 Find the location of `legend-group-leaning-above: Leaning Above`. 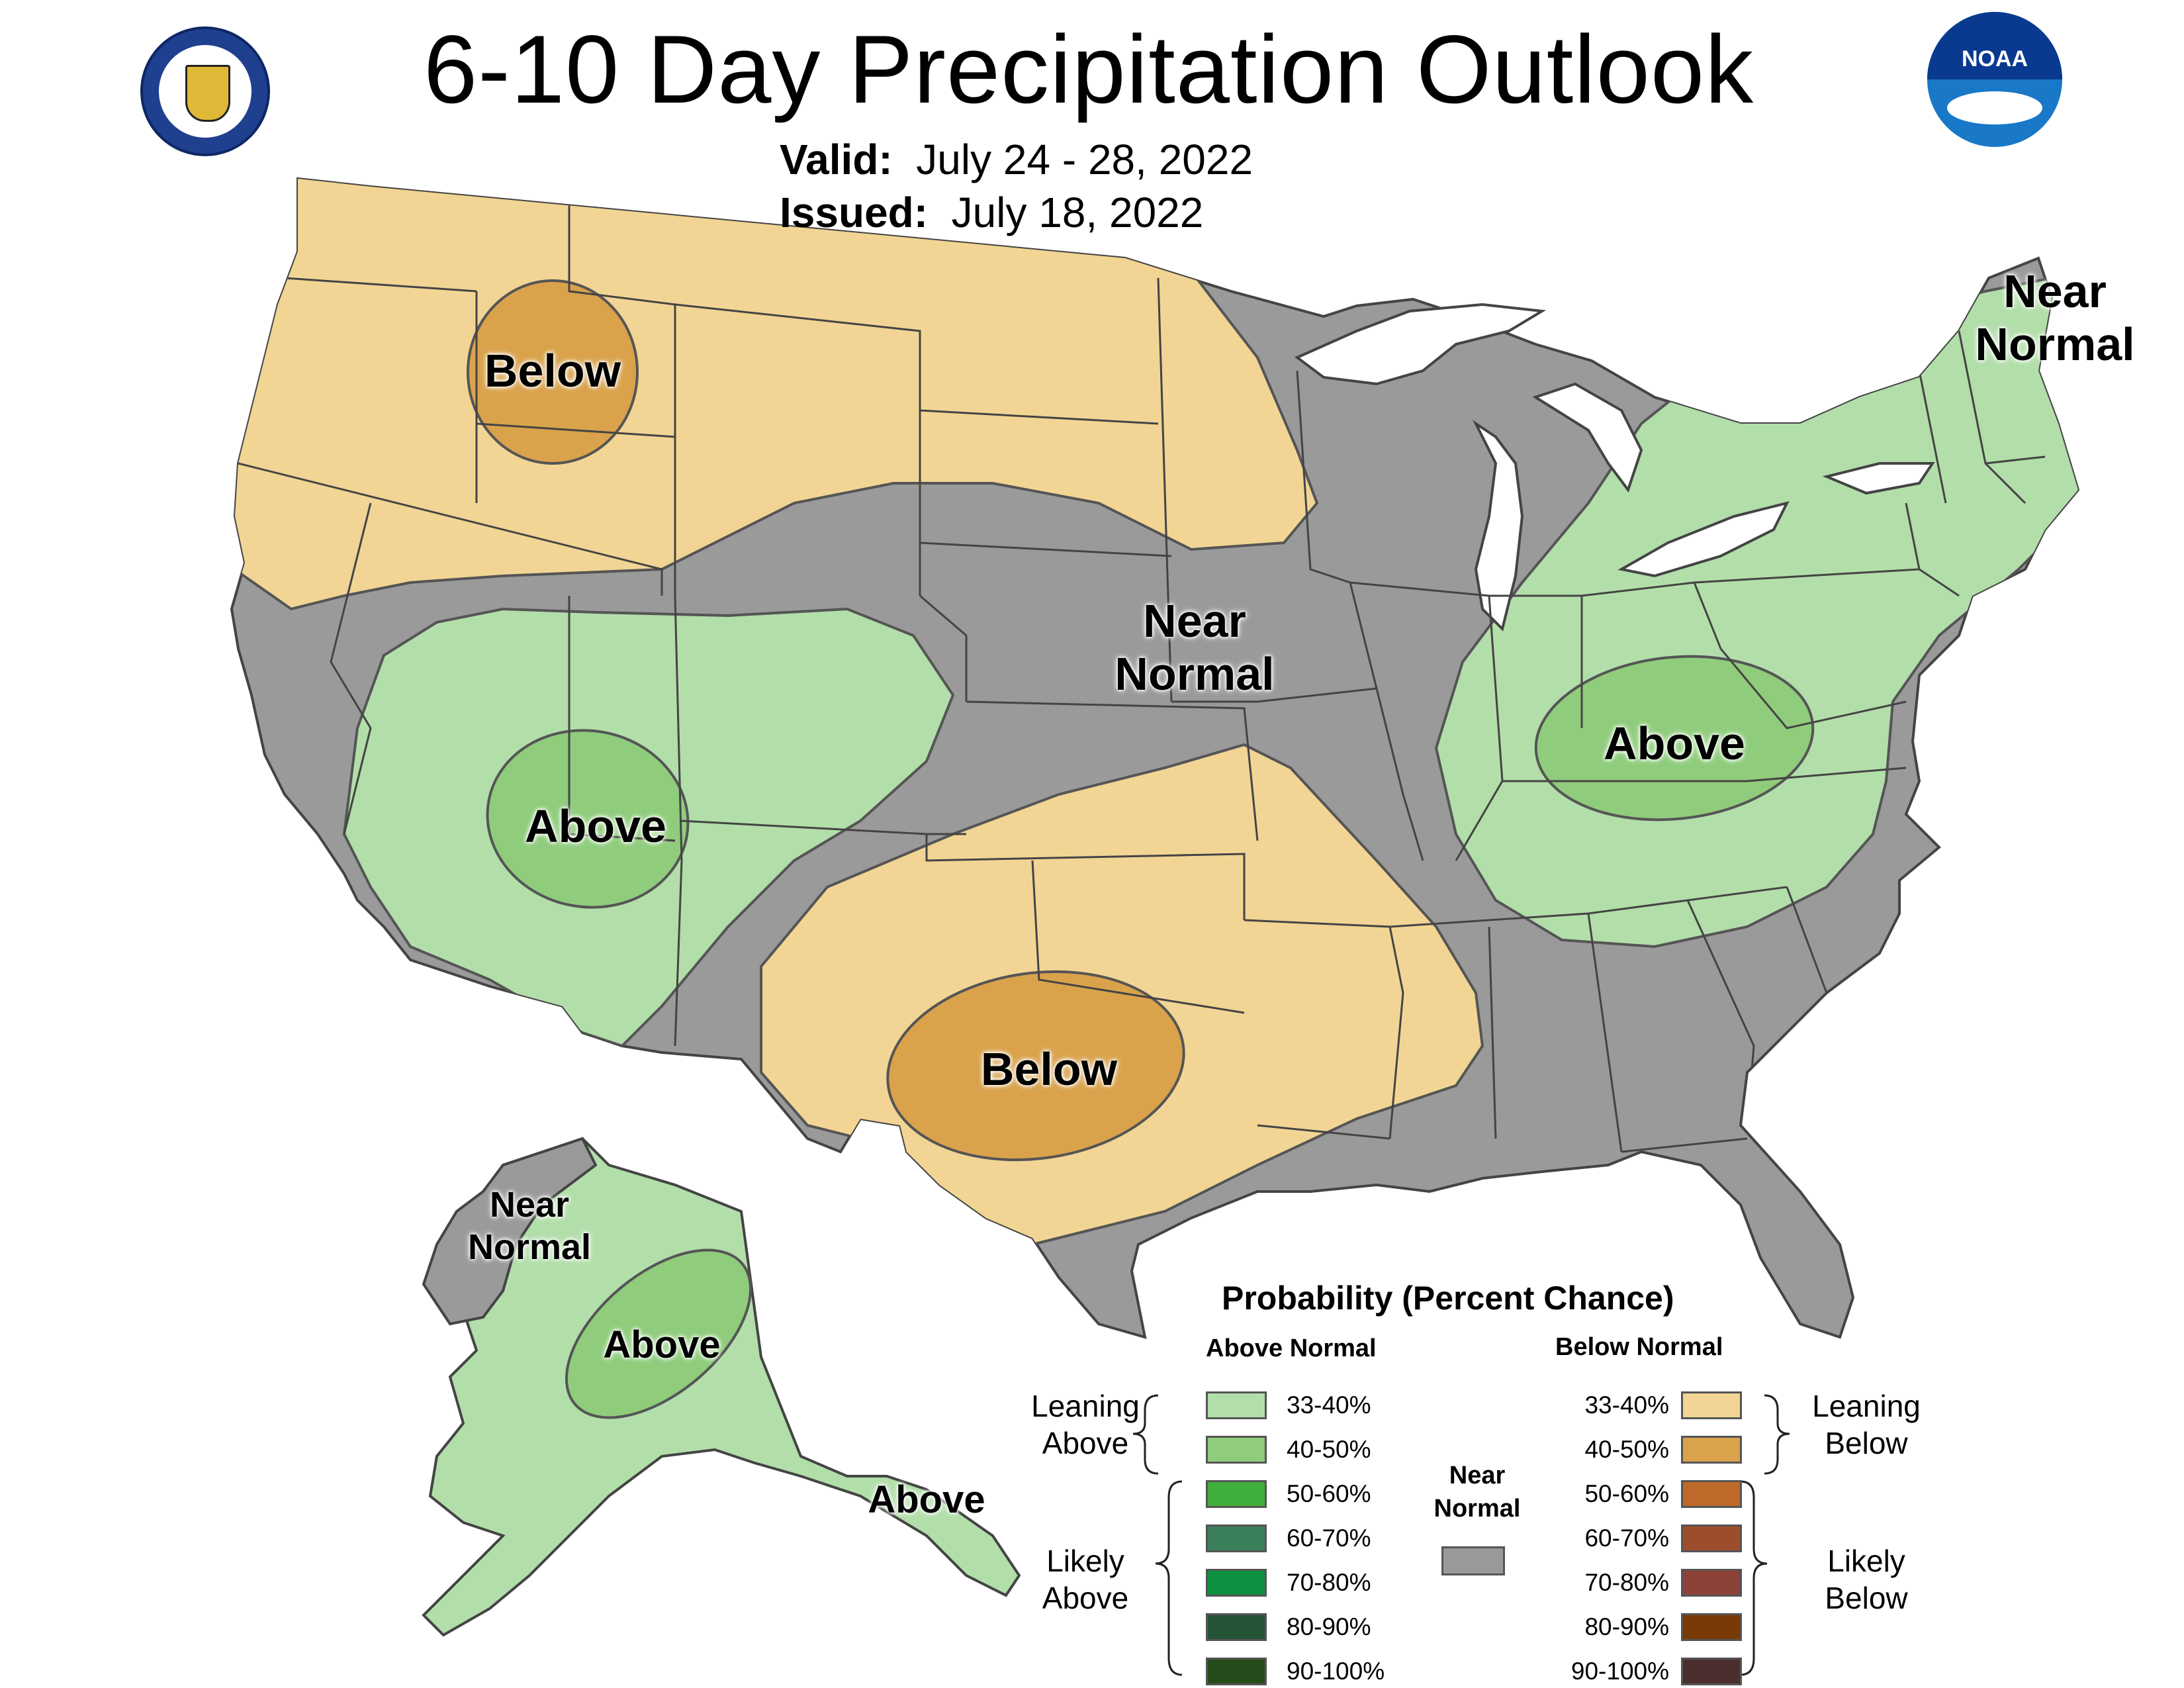

legend-group-leaning-above: Leaning Above is located at coordinates (1085, 1424).